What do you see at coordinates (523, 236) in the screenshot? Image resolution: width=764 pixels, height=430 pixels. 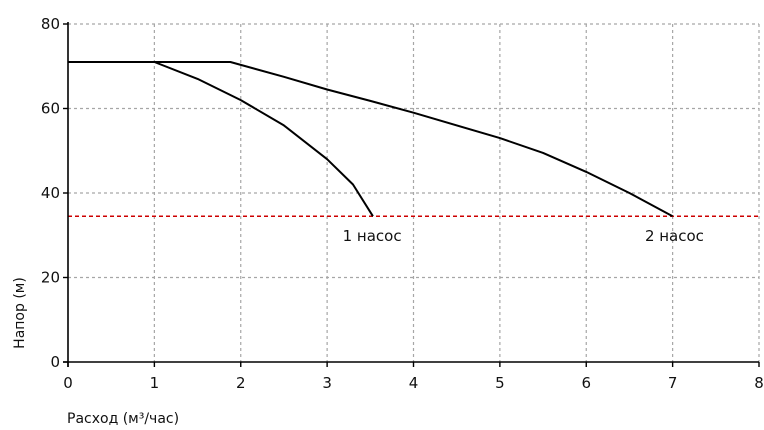 I see `annotations: 1 насос 2 насос` at bounding box center [523, 236].